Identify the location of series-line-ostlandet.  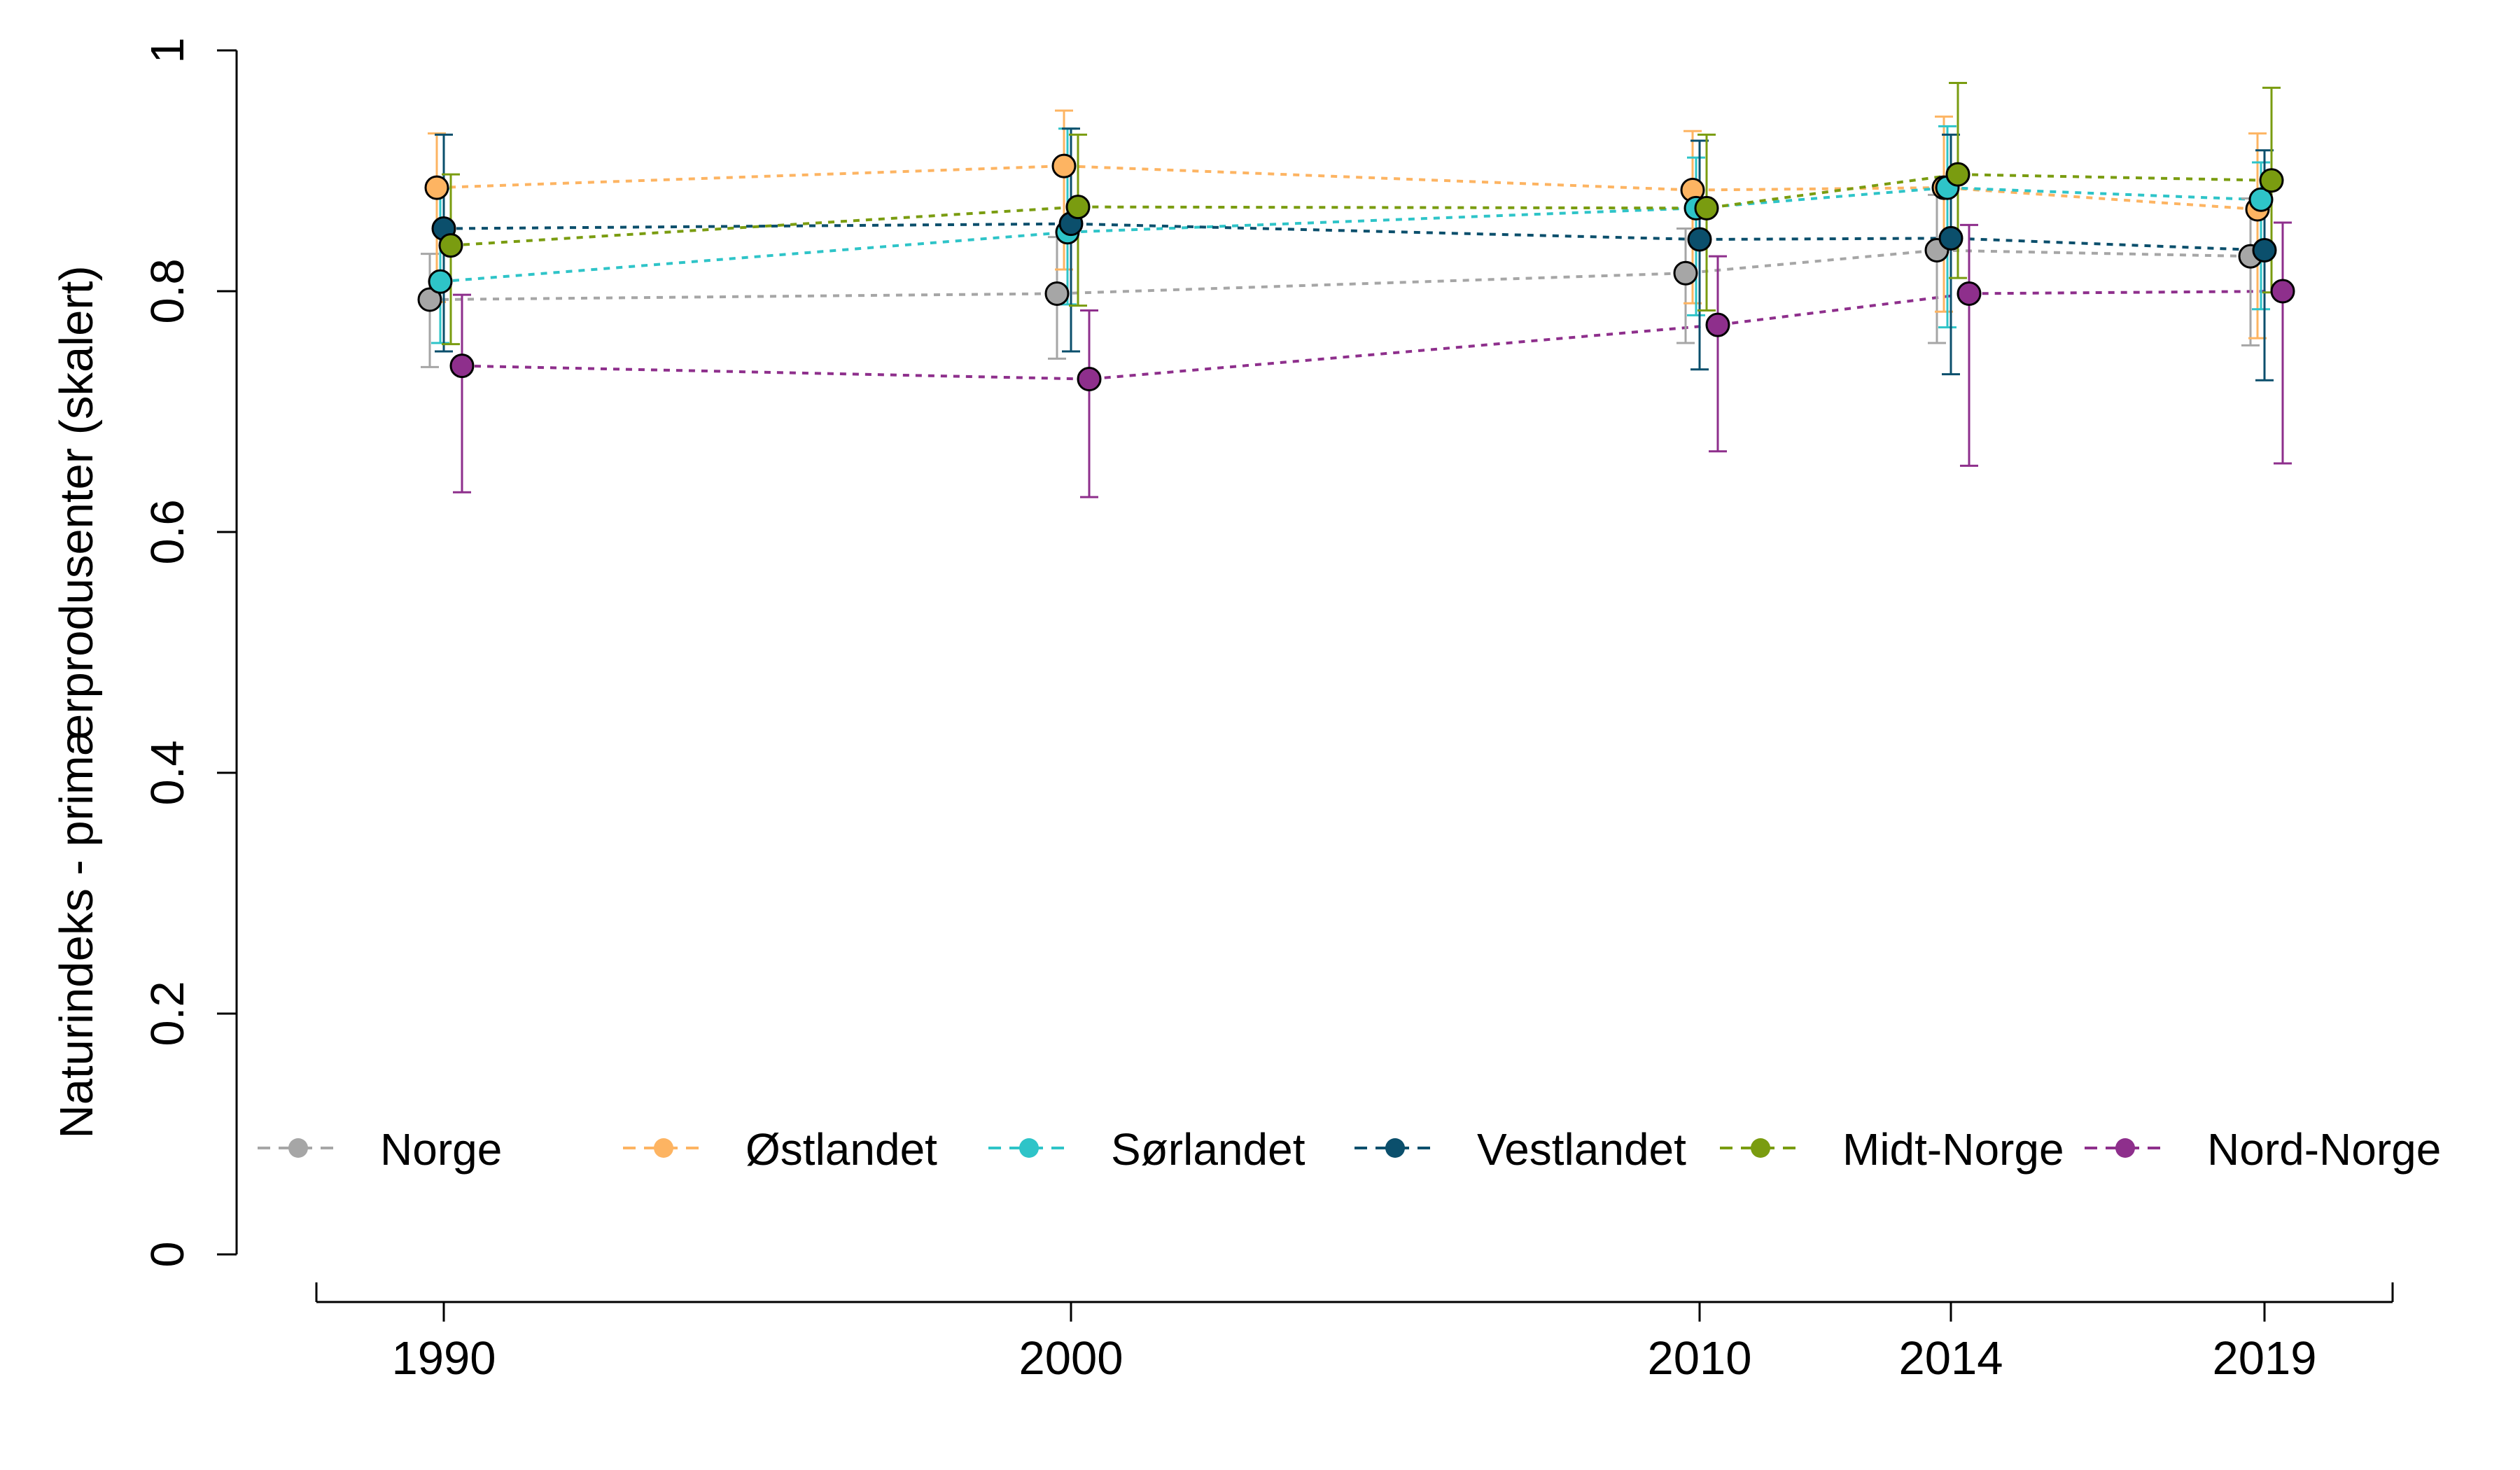
(1347, 187).